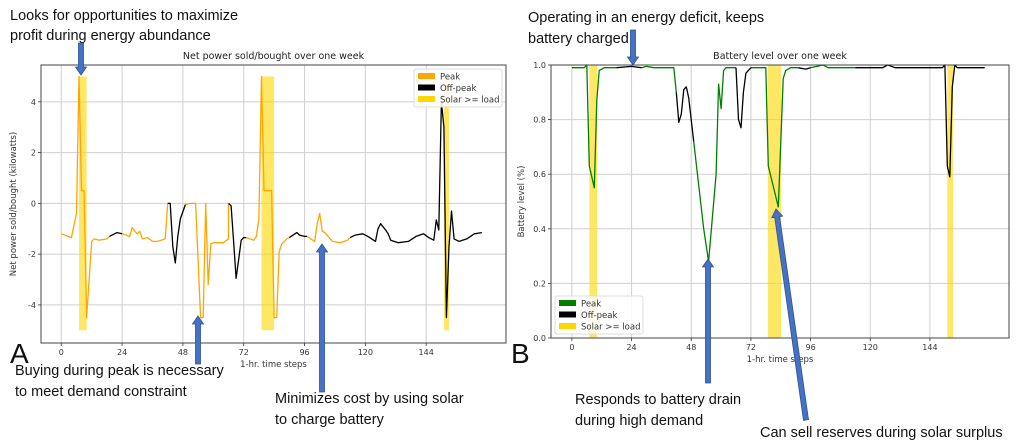  Describe the element at coordinates (639, 421) in the screenshot. I see `annotation-text: during high demand` at that location.